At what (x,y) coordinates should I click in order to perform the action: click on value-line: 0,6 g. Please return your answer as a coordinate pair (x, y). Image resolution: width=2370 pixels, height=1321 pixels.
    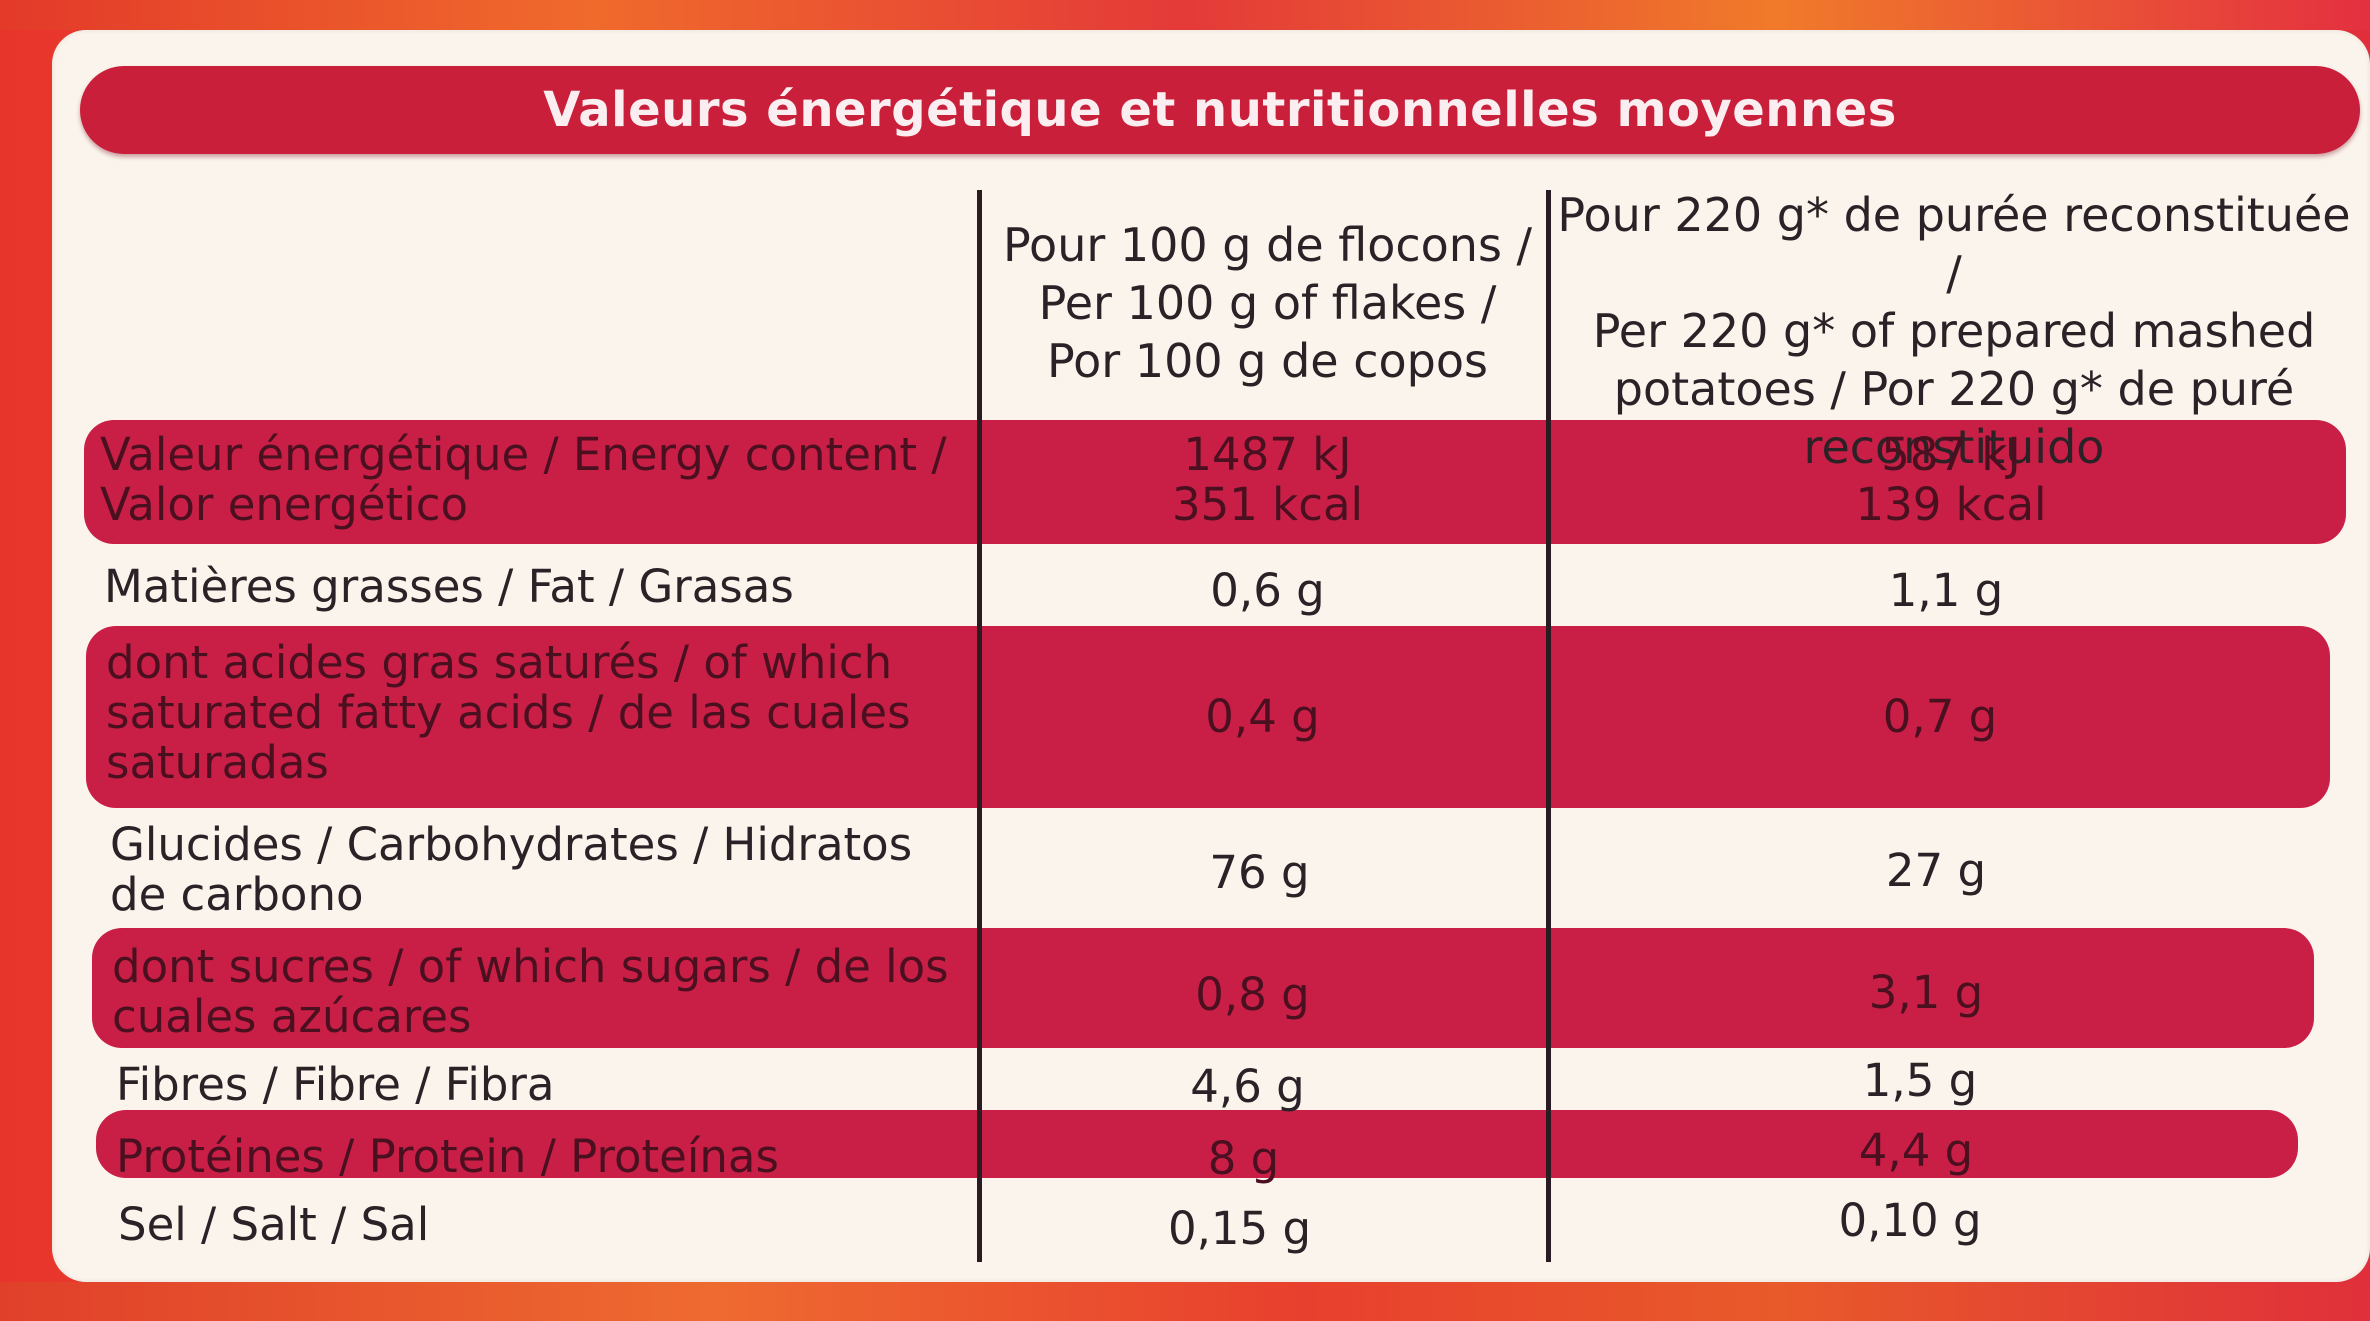
    Looking at the image, I should click on (1267, 590).